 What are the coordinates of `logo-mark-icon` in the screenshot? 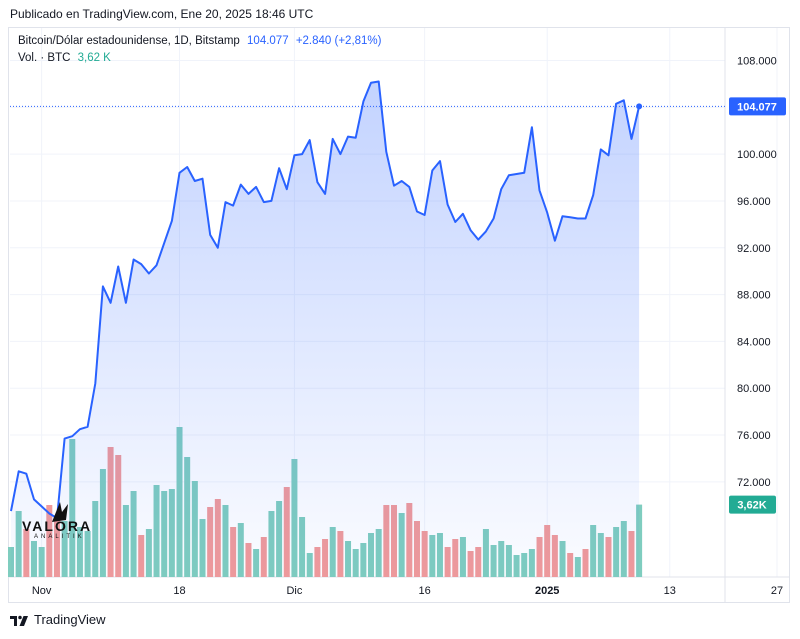 It's located at (60, 512).